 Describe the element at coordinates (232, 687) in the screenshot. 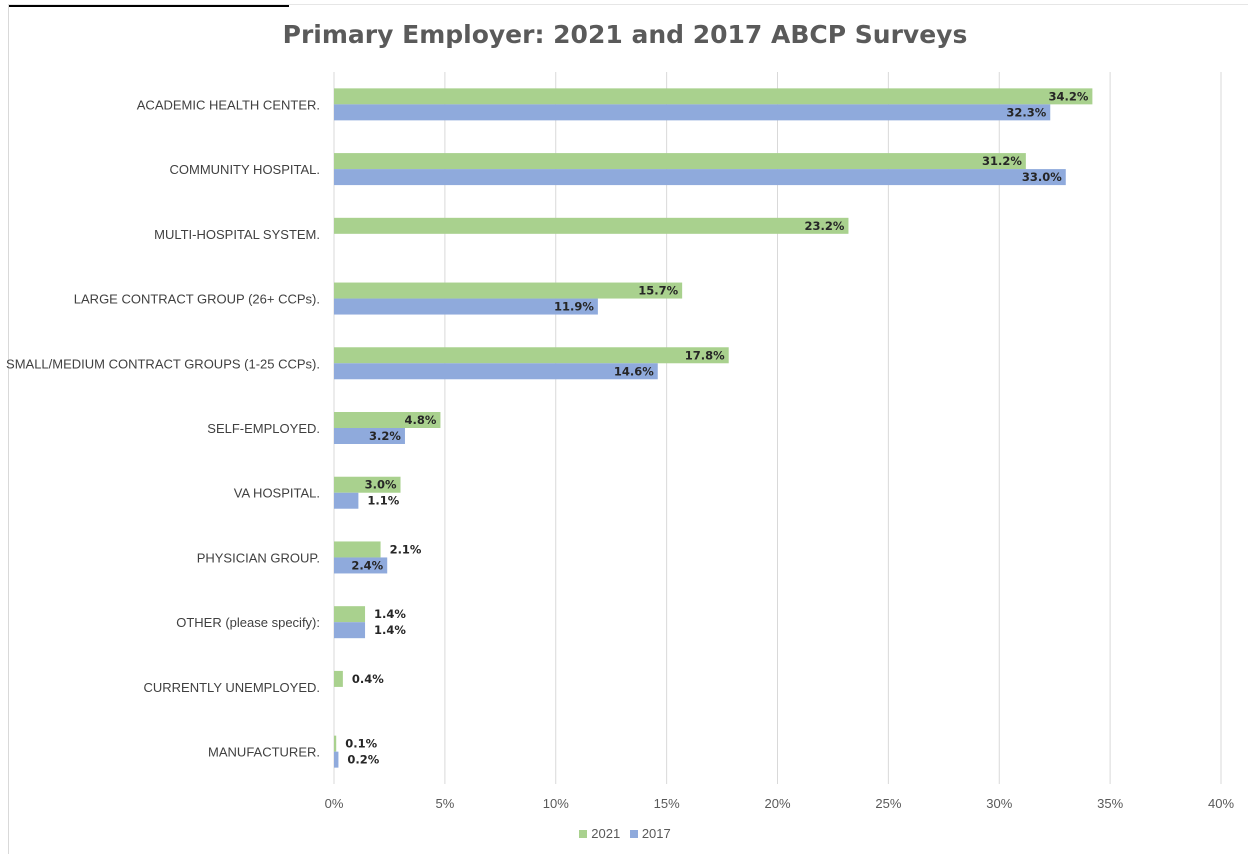

I see `category-label: CURRENTLY UNEMPLOYED.` at that location.